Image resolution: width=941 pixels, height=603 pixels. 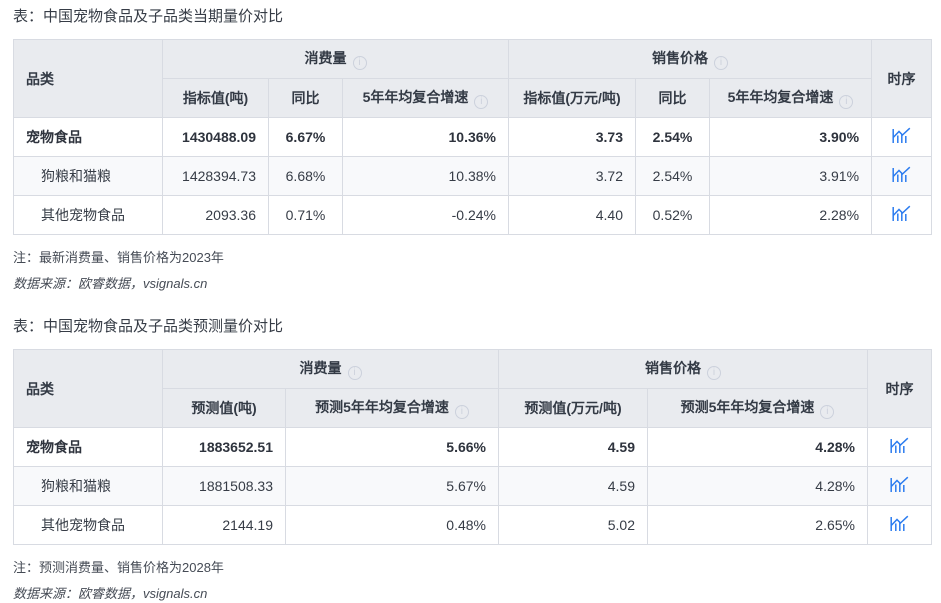 I want to click on table1-source: 数据来源：欧睿数据，vsignals.cn, so click(x=110, y=283).